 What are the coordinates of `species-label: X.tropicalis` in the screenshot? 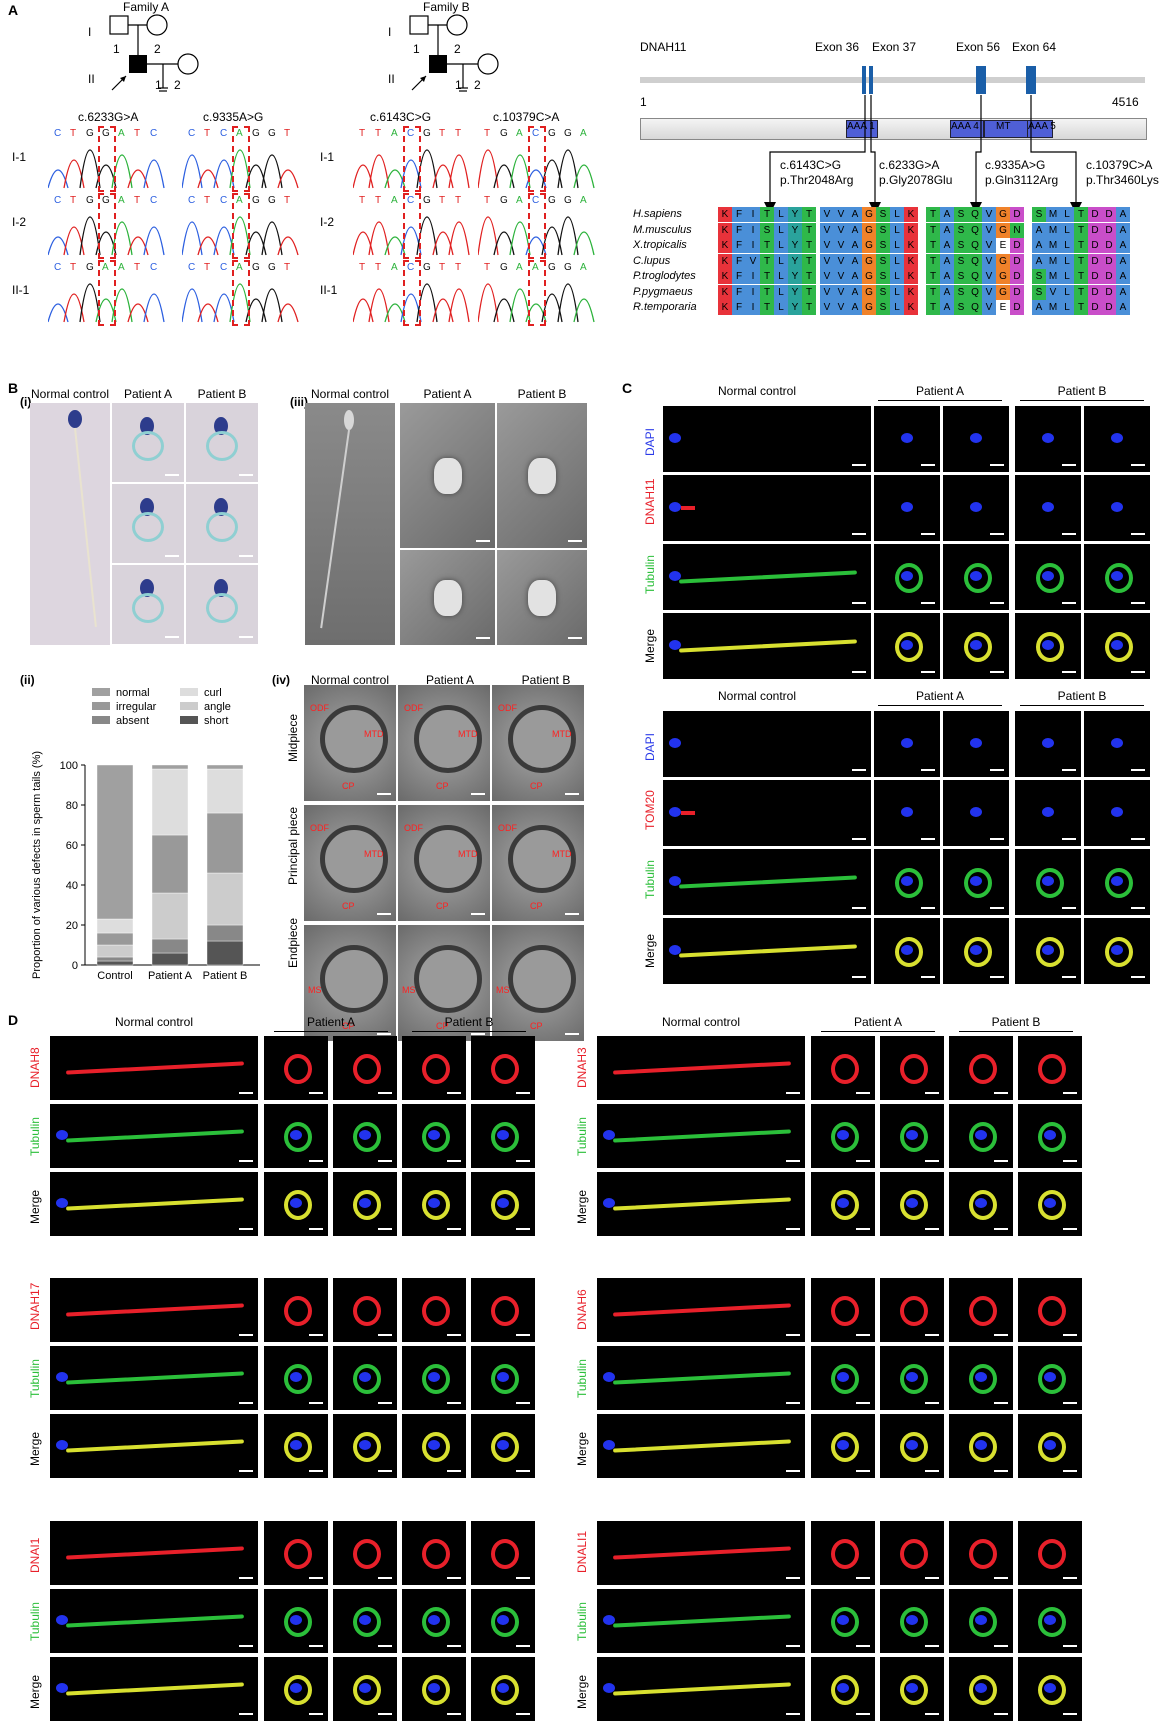 It's located at (660, 245).